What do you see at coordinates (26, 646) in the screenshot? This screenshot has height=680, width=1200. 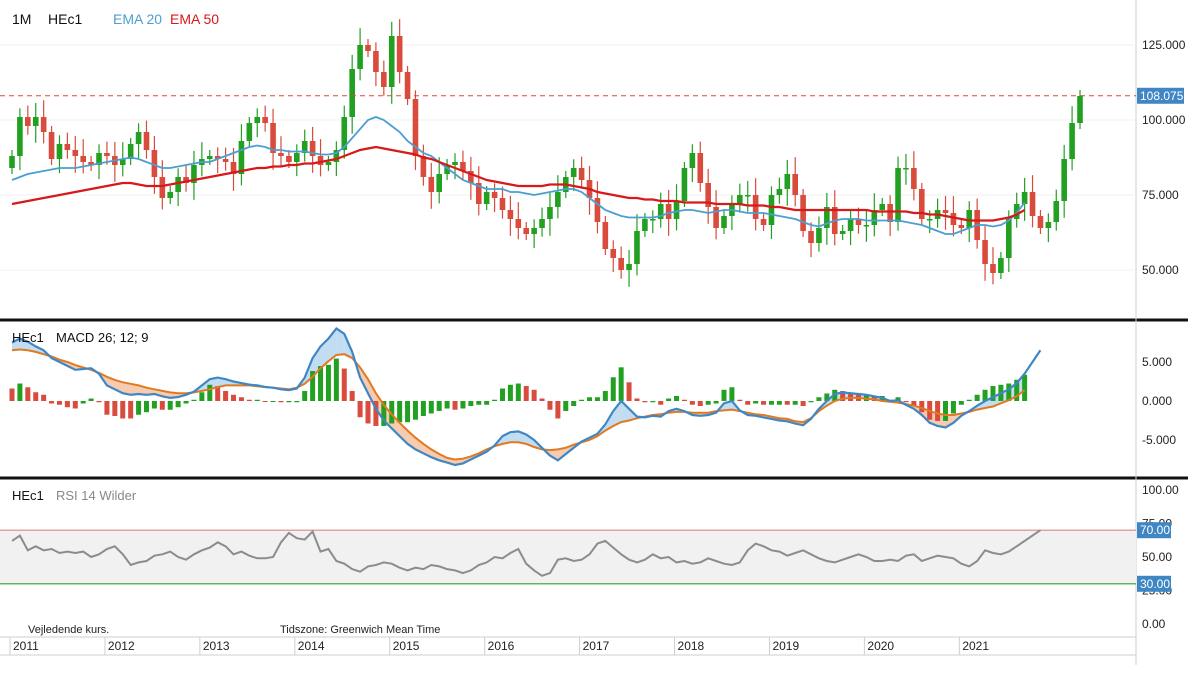 I see `year-label: 2011` at bounding box center [26, 646].